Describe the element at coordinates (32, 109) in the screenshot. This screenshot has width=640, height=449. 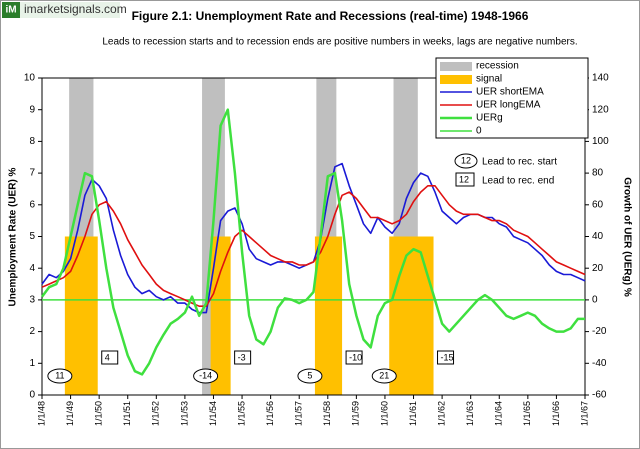
I see `y-tick-label: 9` at that location.